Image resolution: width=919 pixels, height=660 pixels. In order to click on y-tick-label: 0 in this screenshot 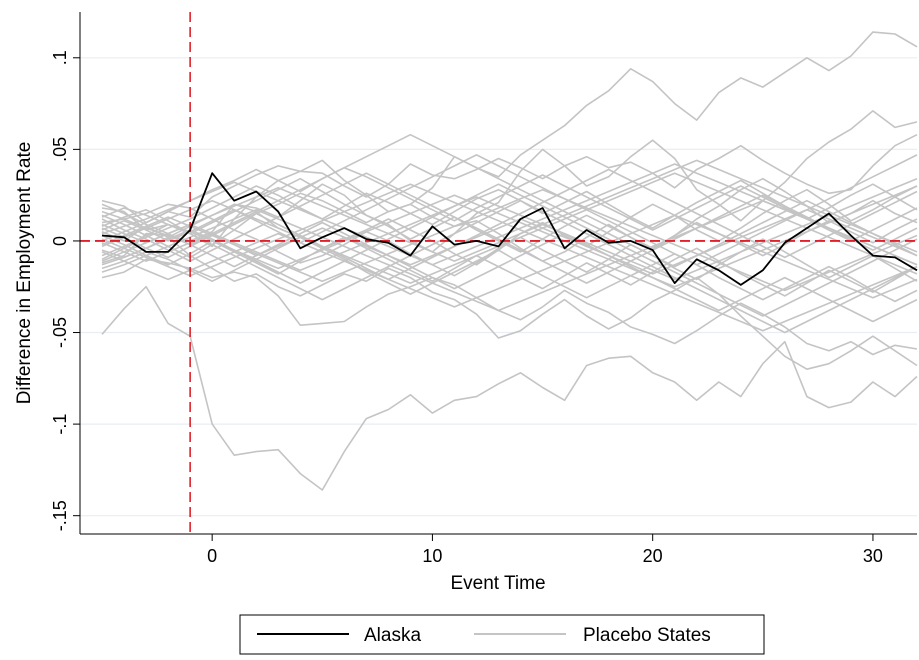, I will do `click(60, 241)`.